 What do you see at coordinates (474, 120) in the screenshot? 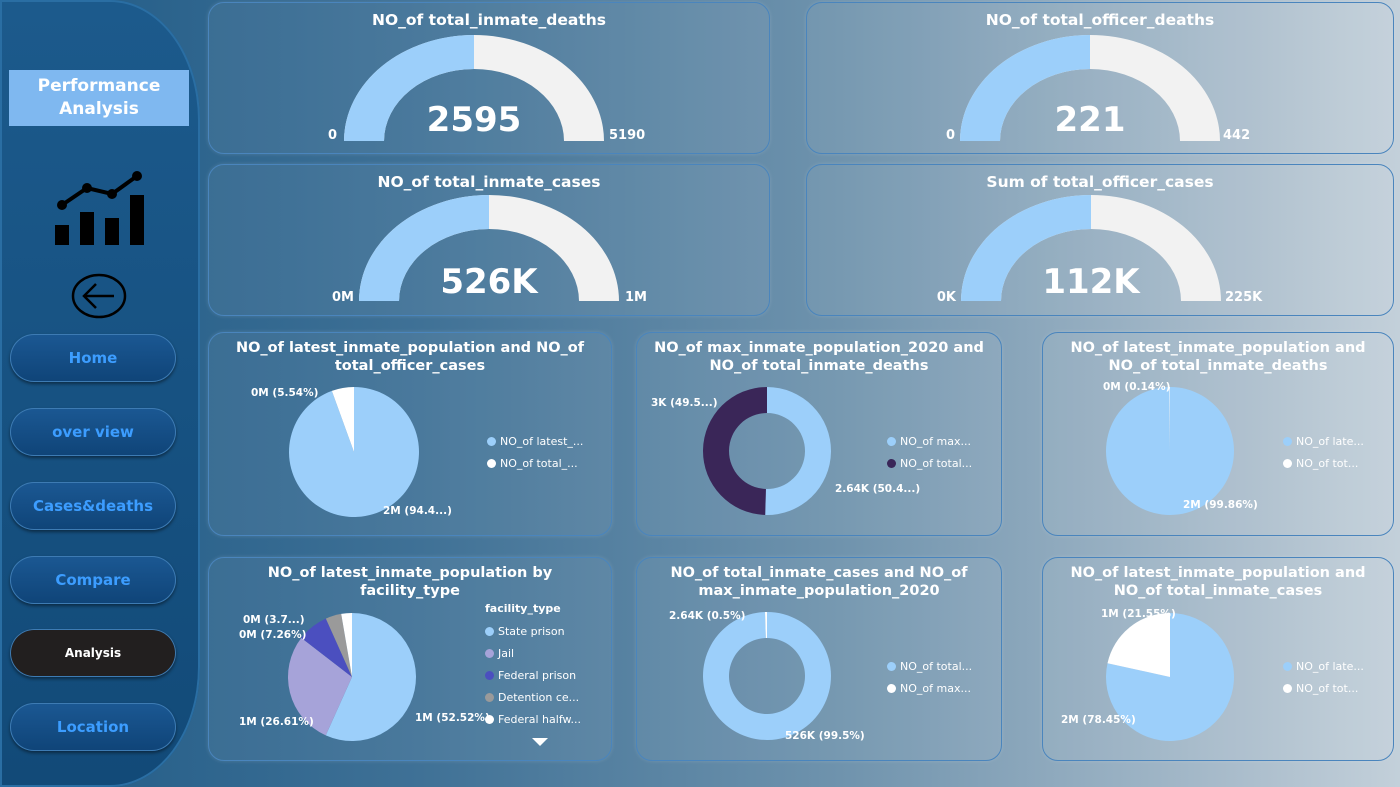
I see `gauge-value: 2595` at bounding box center [474, 120].